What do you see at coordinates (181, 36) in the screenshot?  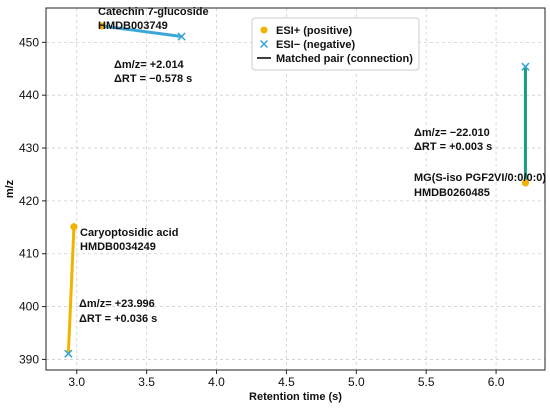 I see `pair-0-negative-point` at bounding box center [181, 36].